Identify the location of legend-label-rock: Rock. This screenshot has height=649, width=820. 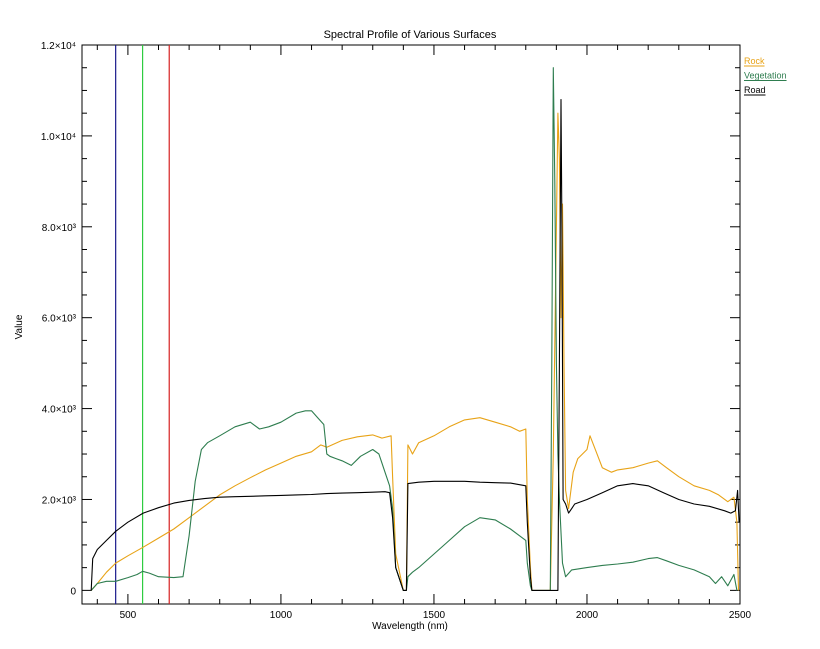
(754, 61).